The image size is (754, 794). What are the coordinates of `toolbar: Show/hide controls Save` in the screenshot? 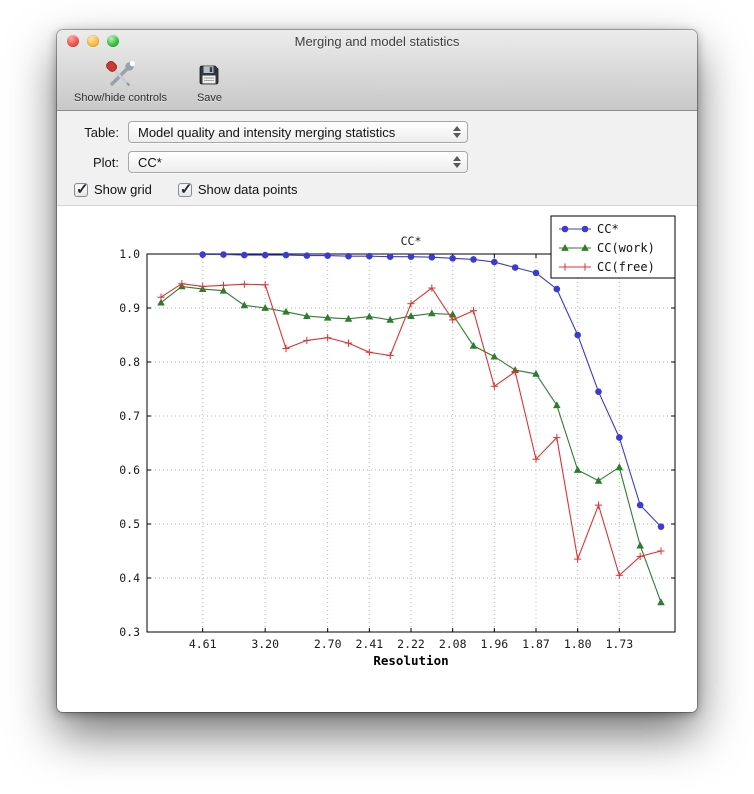 It's located at (377, 81).